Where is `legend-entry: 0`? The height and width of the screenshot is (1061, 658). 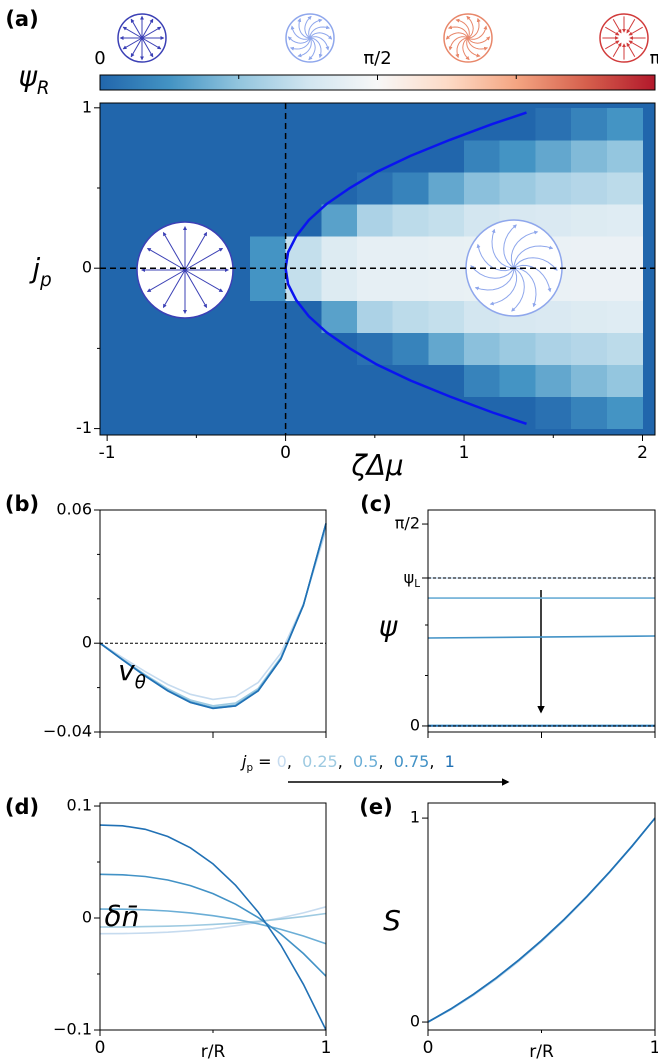
legend-entry: 0 is located at coordinates (282, 761).